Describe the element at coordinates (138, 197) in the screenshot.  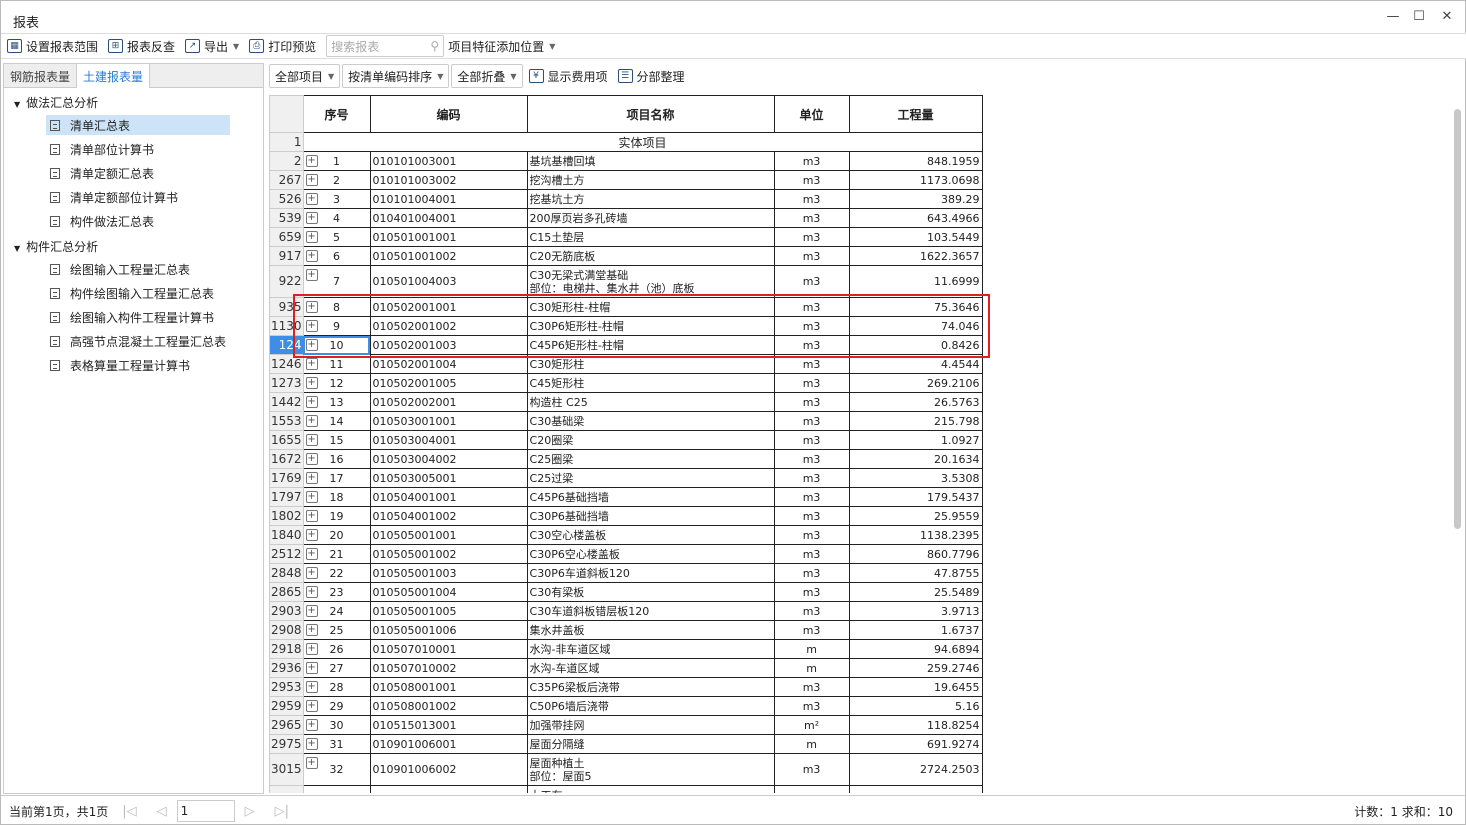
I see `tree-item: 清单定额部位计算书` at that location.